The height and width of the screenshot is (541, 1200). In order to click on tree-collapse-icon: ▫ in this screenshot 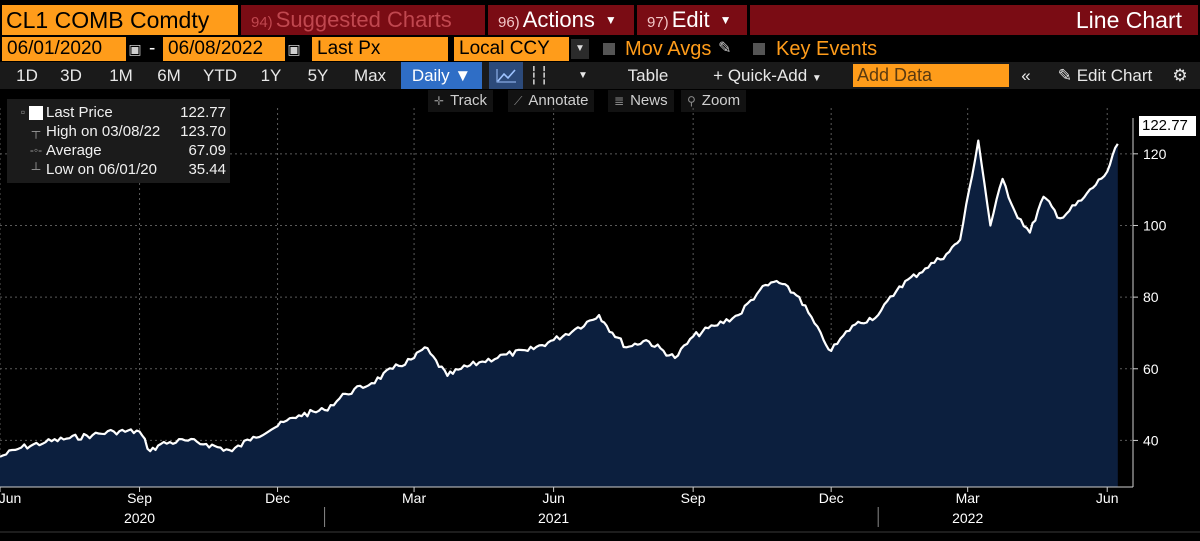, I will do `click(23, 112)`.